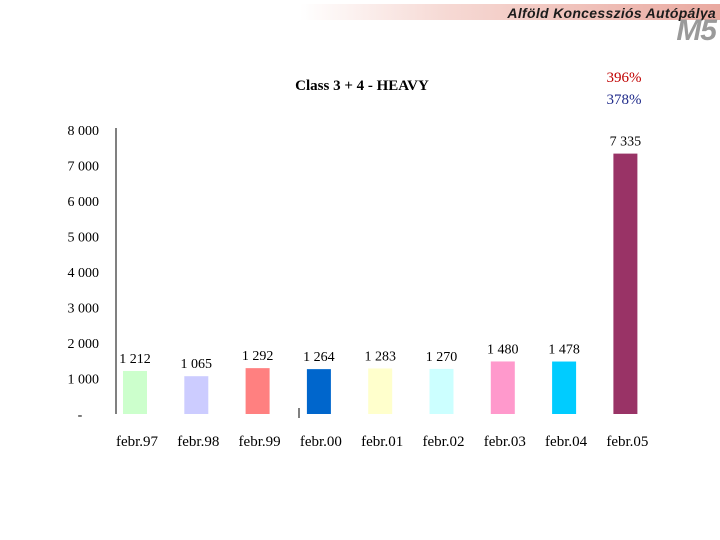 The image size is (720, 540). What do you see at coordinates (696, 30) in the screenshot?
I see `m5-logo: M5` at bounding box center [696, 30].